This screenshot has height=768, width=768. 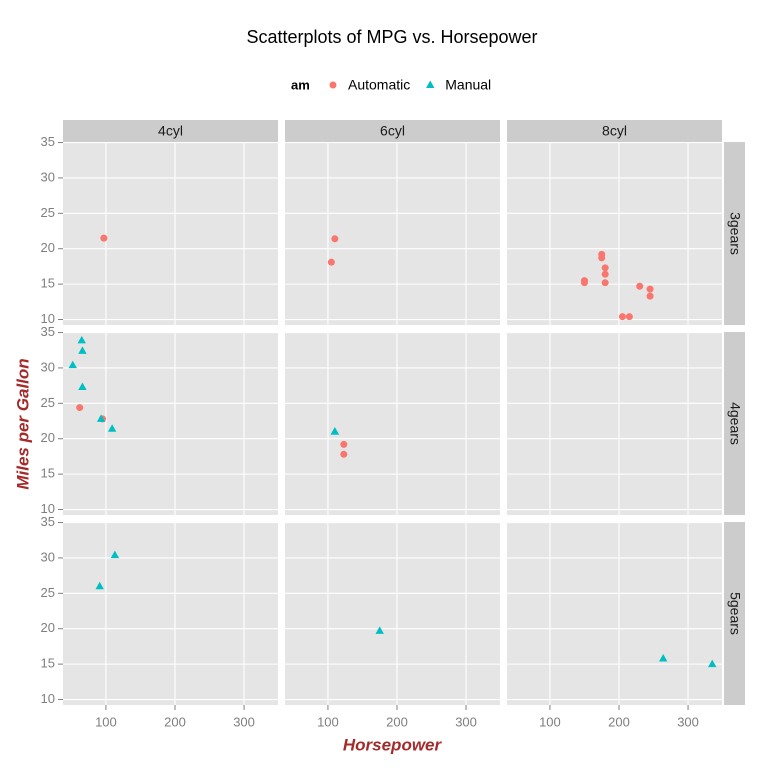 What do you see at coordinates (391, 37) in the screenshot?
I see `chart-title: Scatterplots of MPG vs. Horsepower` at bounding box center [391, 37].